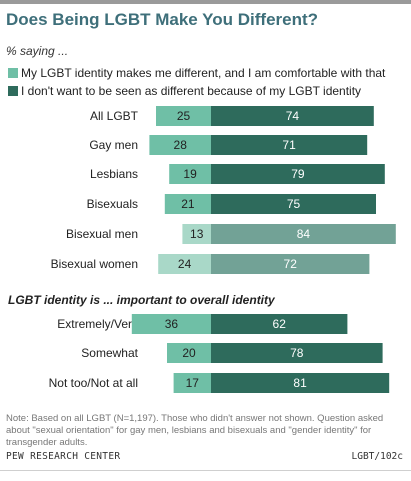 This screenshot has width=411, height=481. I want to click on value-label-different-bisexual-men: 13, so click(197, 234).